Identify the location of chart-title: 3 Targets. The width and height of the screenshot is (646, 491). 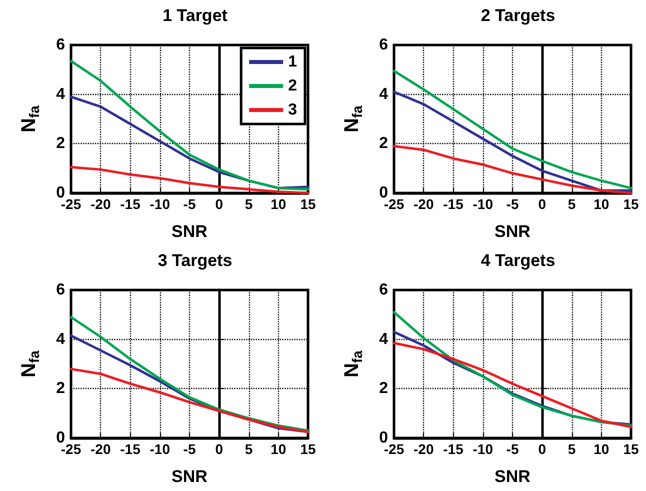
(195, 260).